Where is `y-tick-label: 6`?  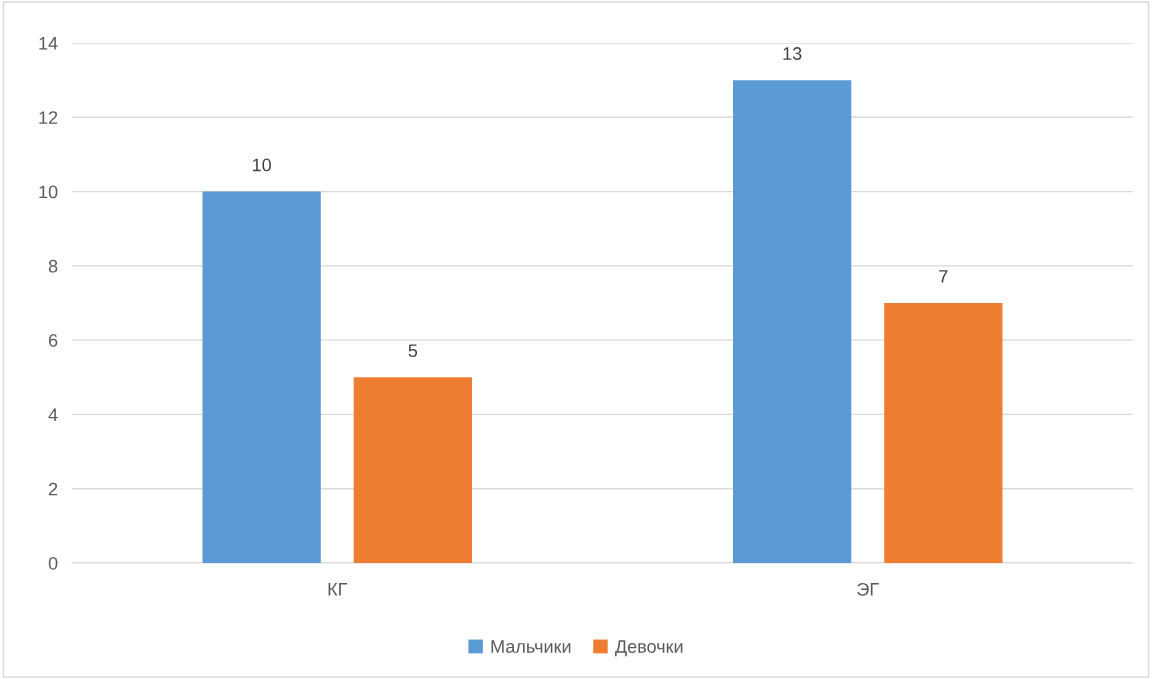 y-tick-label: 6 is located at coordinates (53, 340).